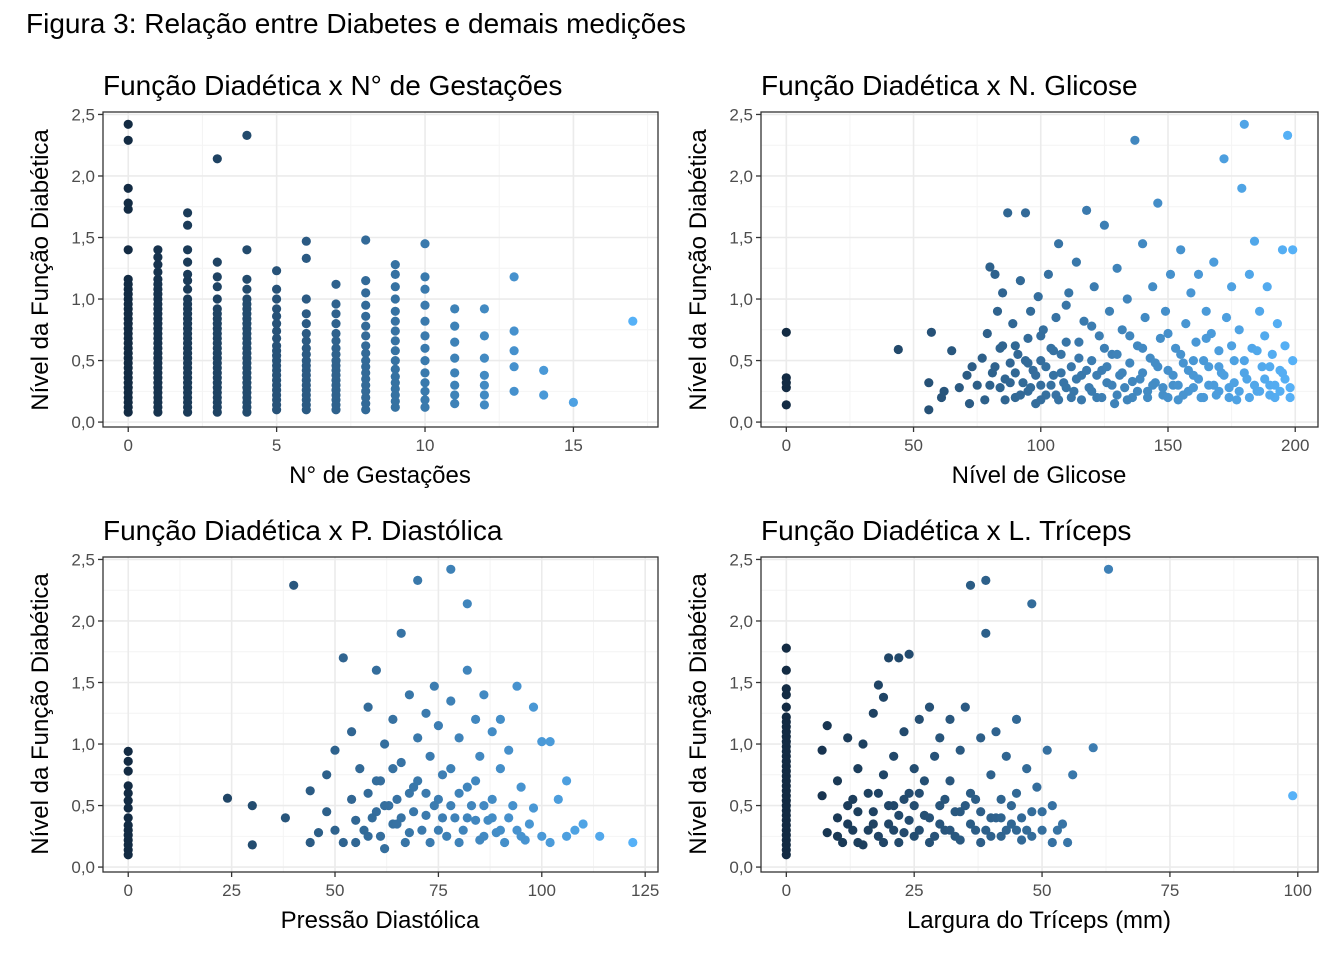 The width and height of the screenshot is (1344, 960). I want to click on x-tick-label: 100, so click(542, 890).